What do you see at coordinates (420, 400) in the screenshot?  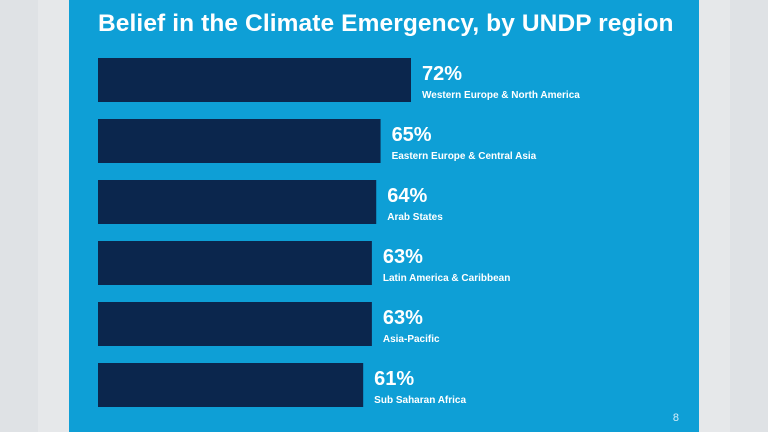 I see `bar-category-label: Sub Saharan Africa` at bounding box center [420, 400].